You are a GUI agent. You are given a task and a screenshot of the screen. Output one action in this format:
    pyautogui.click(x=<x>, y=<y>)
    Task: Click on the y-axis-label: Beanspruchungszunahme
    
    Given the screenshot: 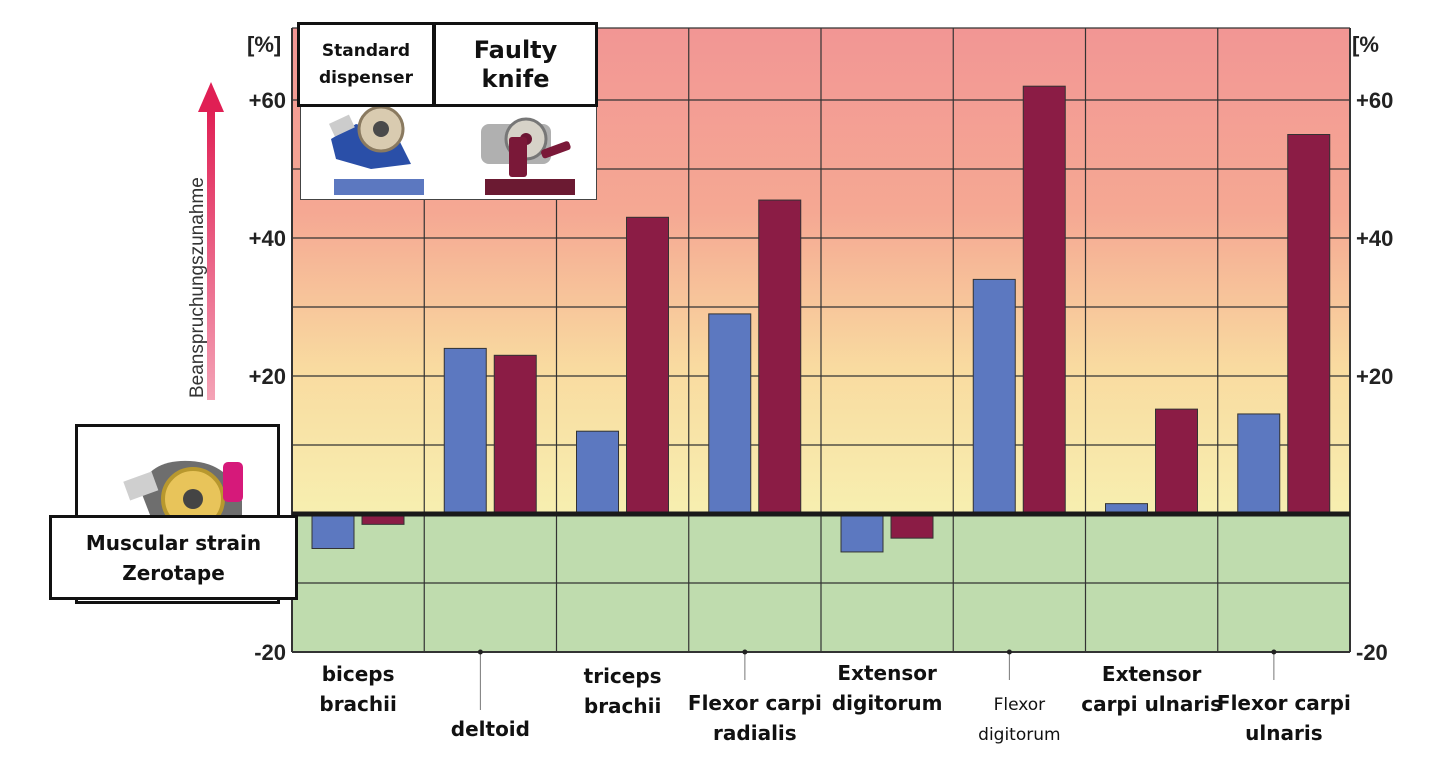 What is the action you would take?
    pyautogui.click(x=197, y=287)
    